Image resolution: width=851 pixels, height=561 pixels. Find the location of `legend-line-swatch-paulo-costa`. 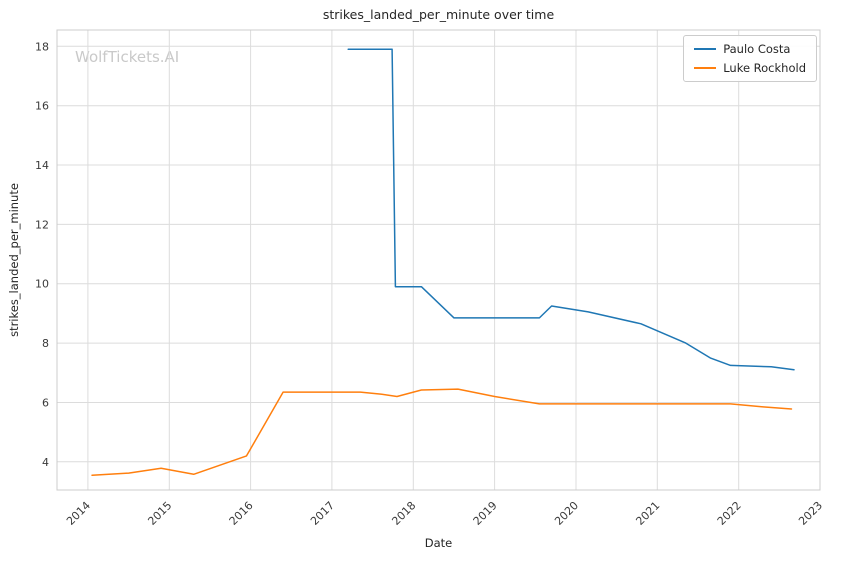

legend-line-swatch-paulo-costa is located at coordinates (705, 49).